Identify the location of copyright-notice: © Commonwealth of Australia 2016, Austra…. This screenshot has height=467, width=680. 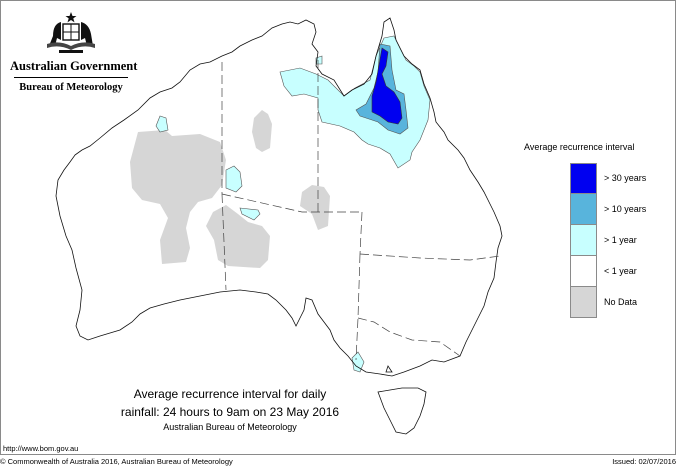
(116, 461).